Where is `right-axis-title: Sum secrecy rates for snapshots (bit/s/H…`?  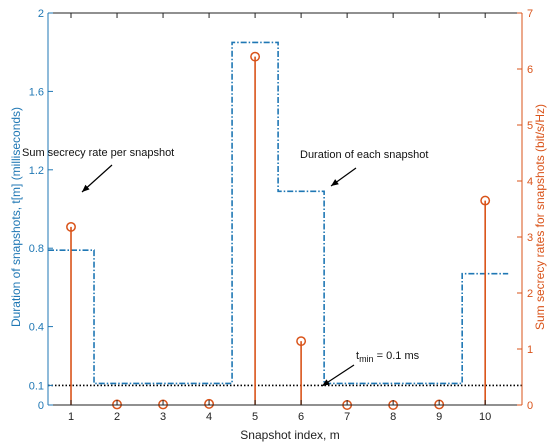 right-axis-title: Sum secrecy rates for snapshots (bit/s/H… is located at coordinates (540, 217).